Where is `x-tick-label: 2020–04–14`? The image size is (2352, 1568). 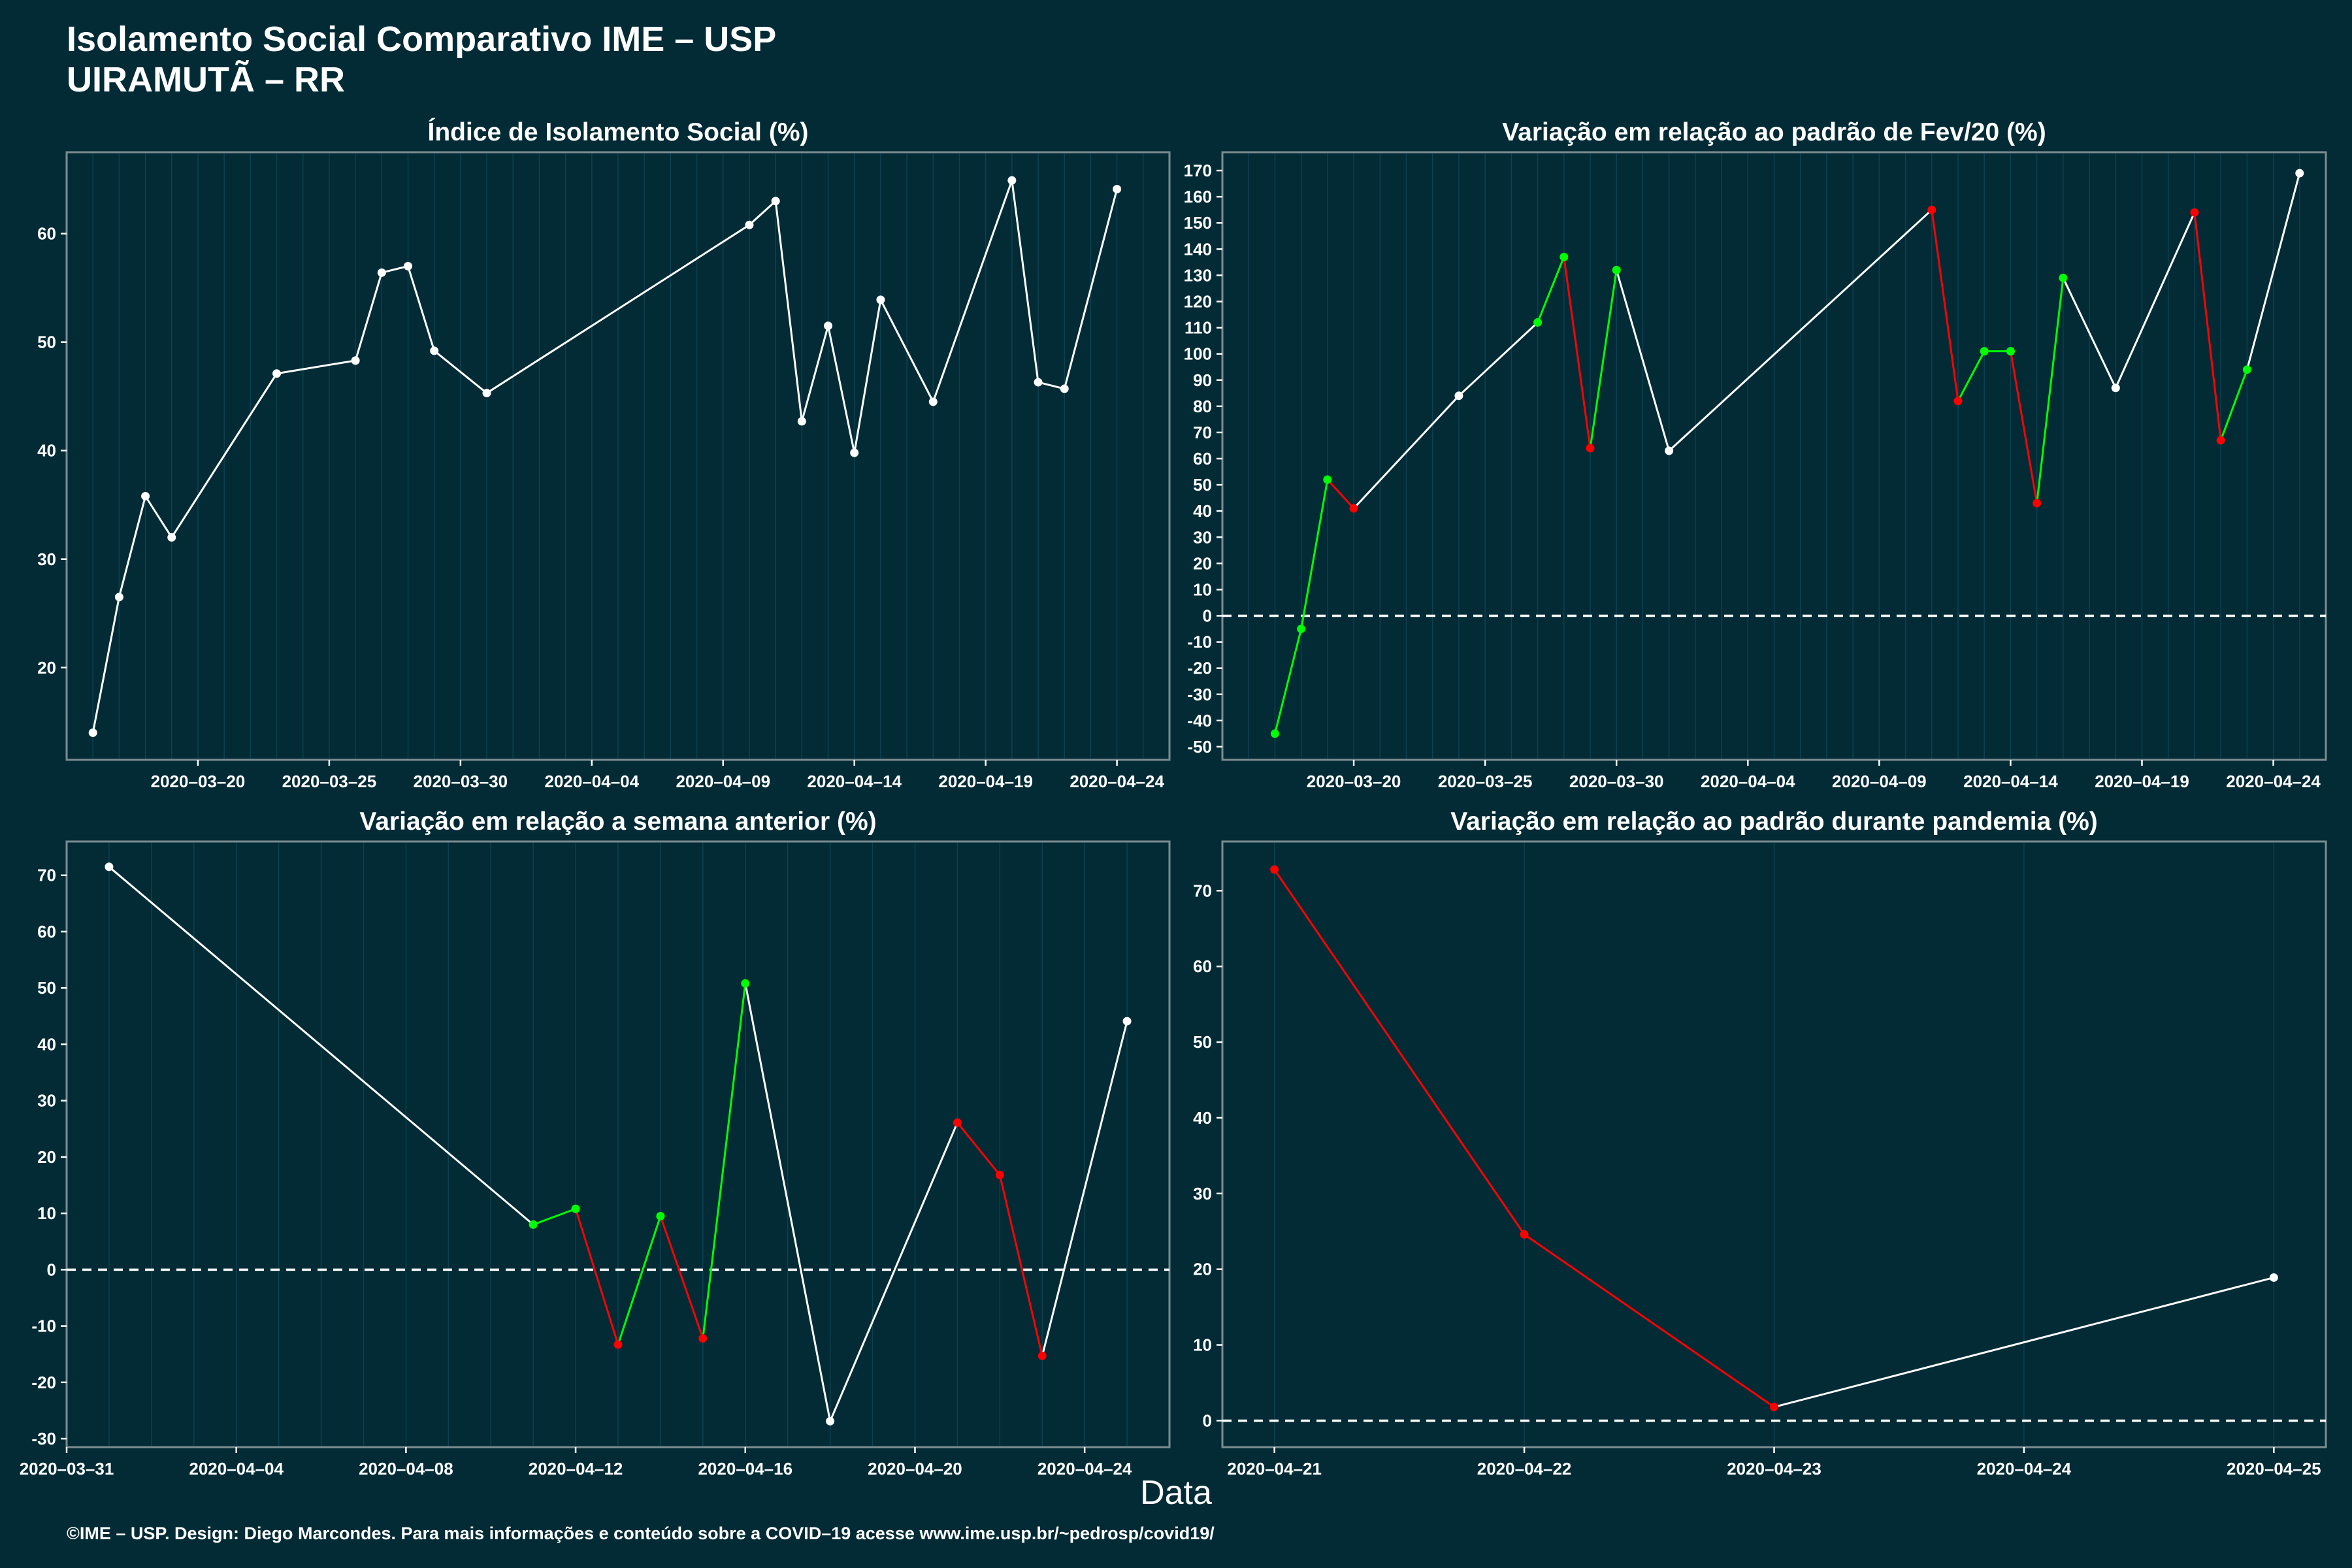 x-tick-label: 2020–04–14 is located at coordinates (854, 781).